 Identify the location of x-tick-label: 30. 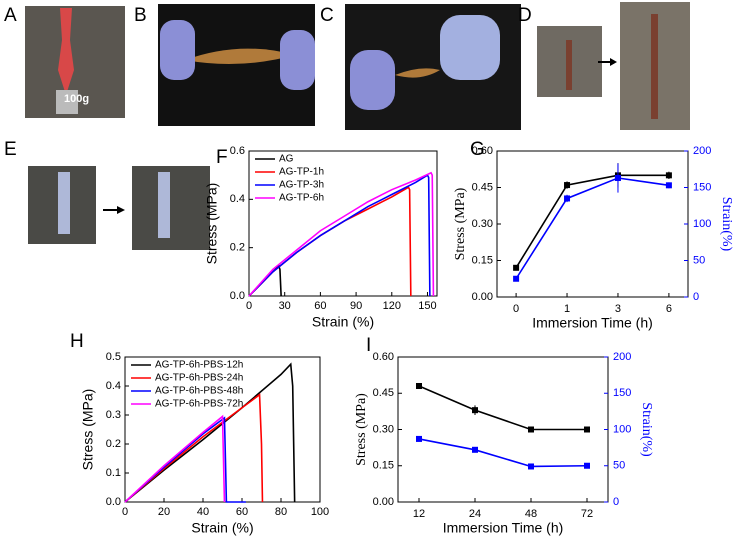
(285, 306).